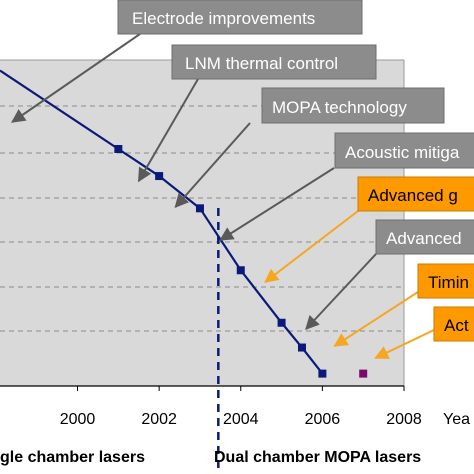 This screenshot has height=474, width=474. I want to click on x-tick-label: 2004, so click(241, 419).